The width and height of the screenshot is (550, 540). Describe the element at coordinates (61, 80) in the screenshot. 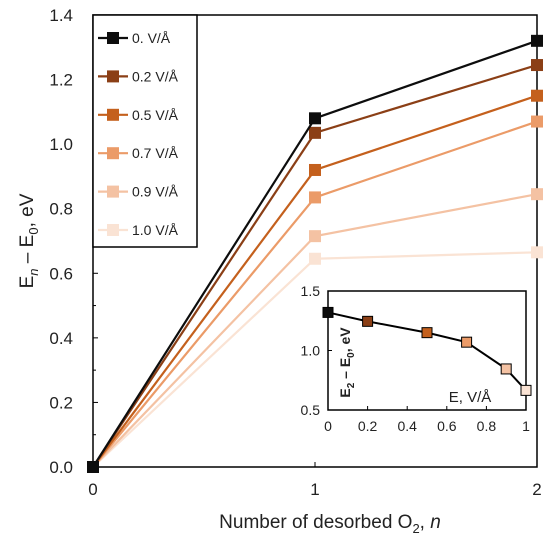

I see `y-tick-label: 1.2` at that location.